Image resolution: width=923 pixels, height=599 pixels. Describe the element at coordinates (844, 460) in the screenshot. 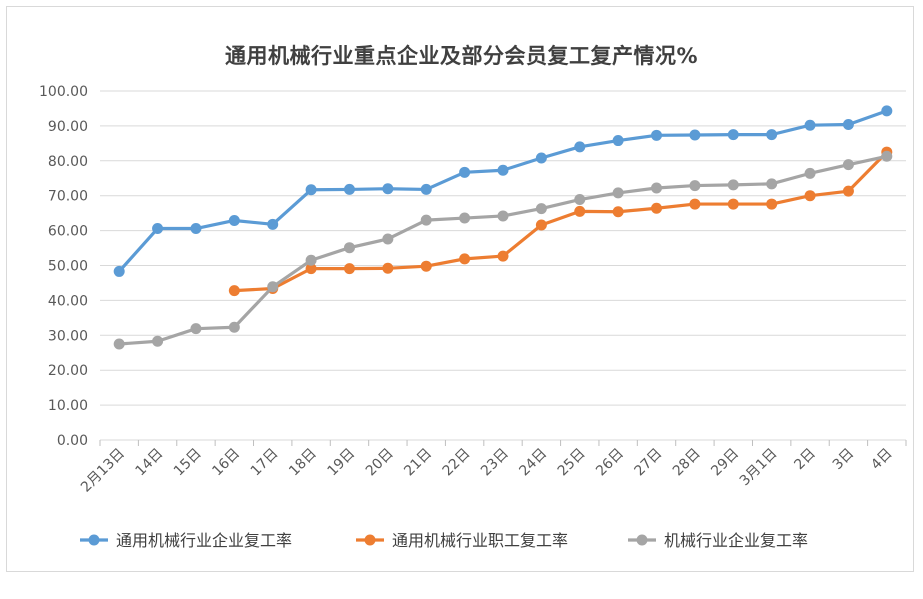

I see `x-tick-label: 3日` at that location.